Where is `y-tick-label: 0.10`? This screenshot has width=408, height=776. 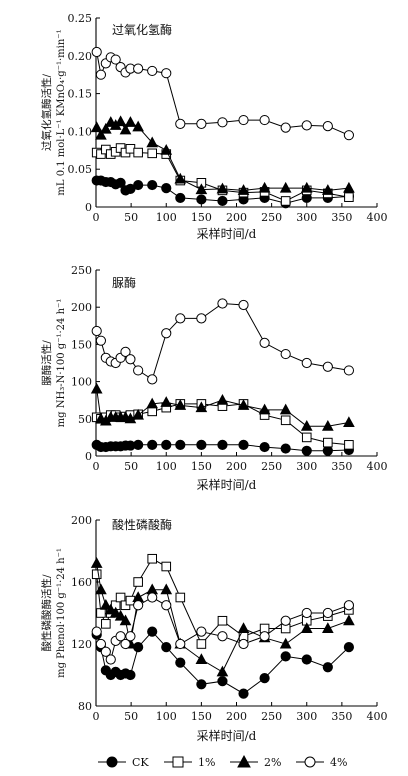
y-tick-label: 0.10 is located at coordinates (80, 131).